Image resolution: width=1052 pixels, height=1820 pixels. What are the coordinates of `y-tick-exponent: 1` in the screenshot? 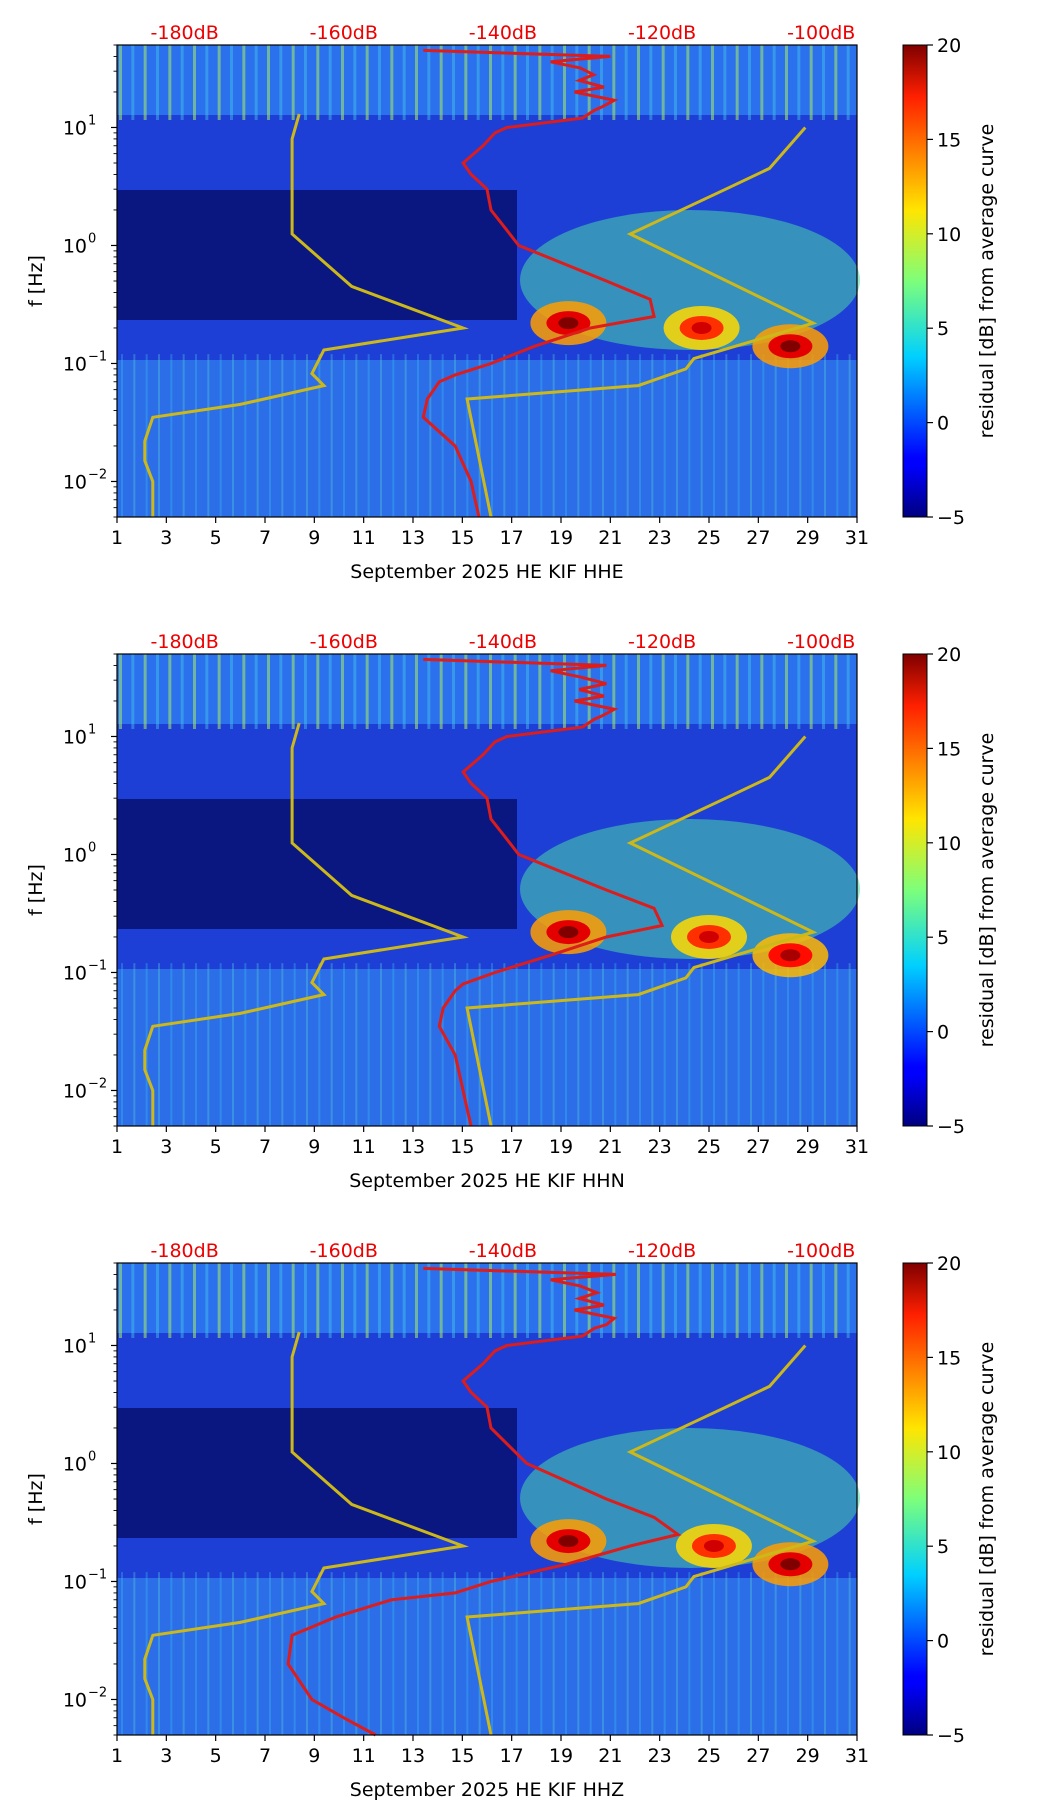 It's located at (92, 729).